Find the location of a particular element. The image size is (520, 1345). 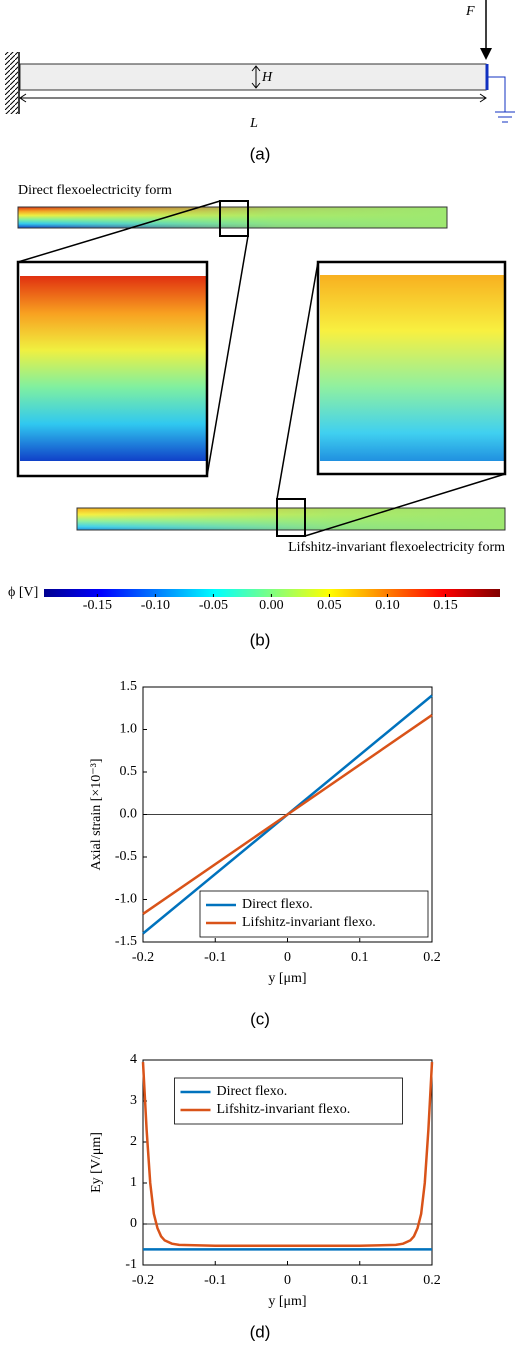

beam-diagram: F H L (a) is located at coordinates (260, 81).